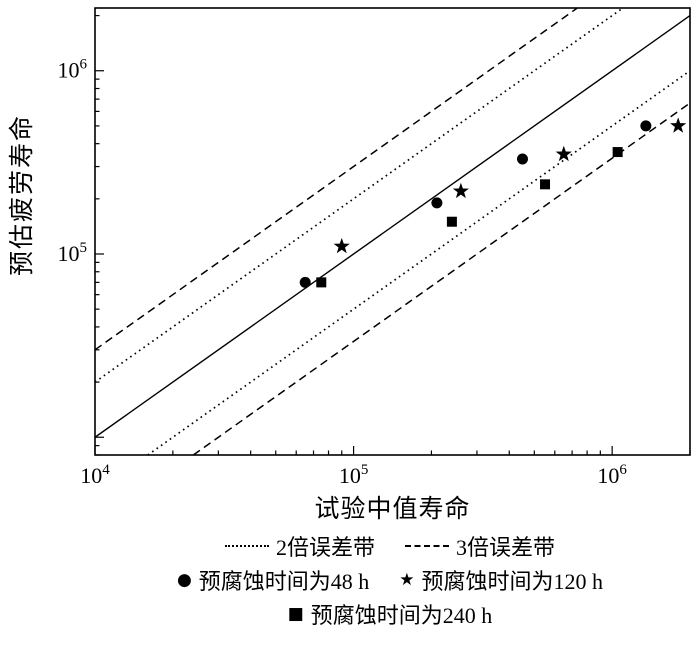 The height and width of the screenshot is (646, 700). What do you see at coordinates (427, 546) in the screenshot?
I see `dashed-line-sample` at bounding box center [427, 546].